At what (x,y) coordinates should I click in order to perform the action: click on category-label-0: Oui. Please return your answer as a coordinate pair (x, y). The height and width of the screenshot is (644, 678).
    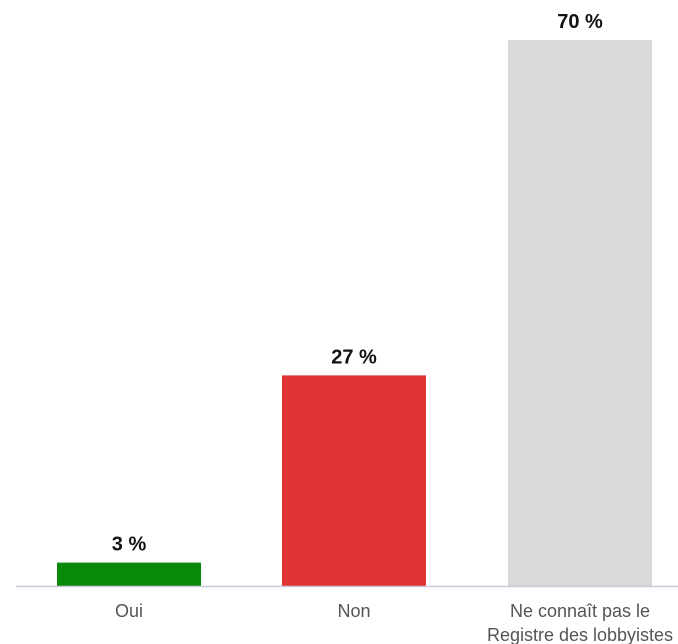
    Looking at the image, I should click on (129, 611).